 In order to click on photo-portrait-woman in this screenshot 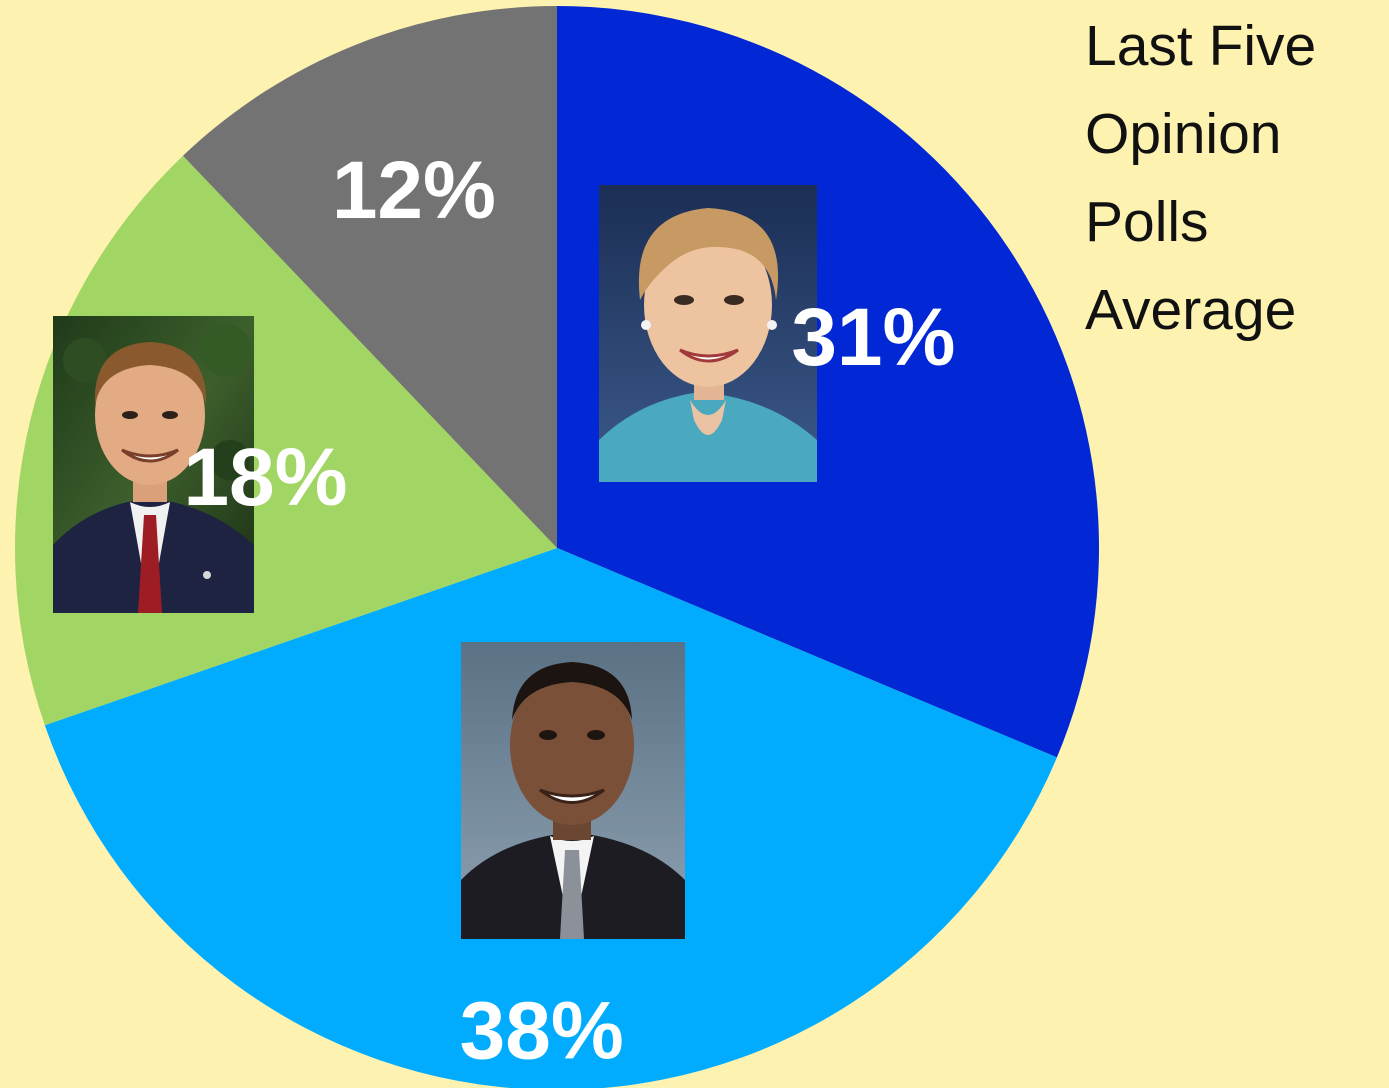, I will do `click(708, 333)`.